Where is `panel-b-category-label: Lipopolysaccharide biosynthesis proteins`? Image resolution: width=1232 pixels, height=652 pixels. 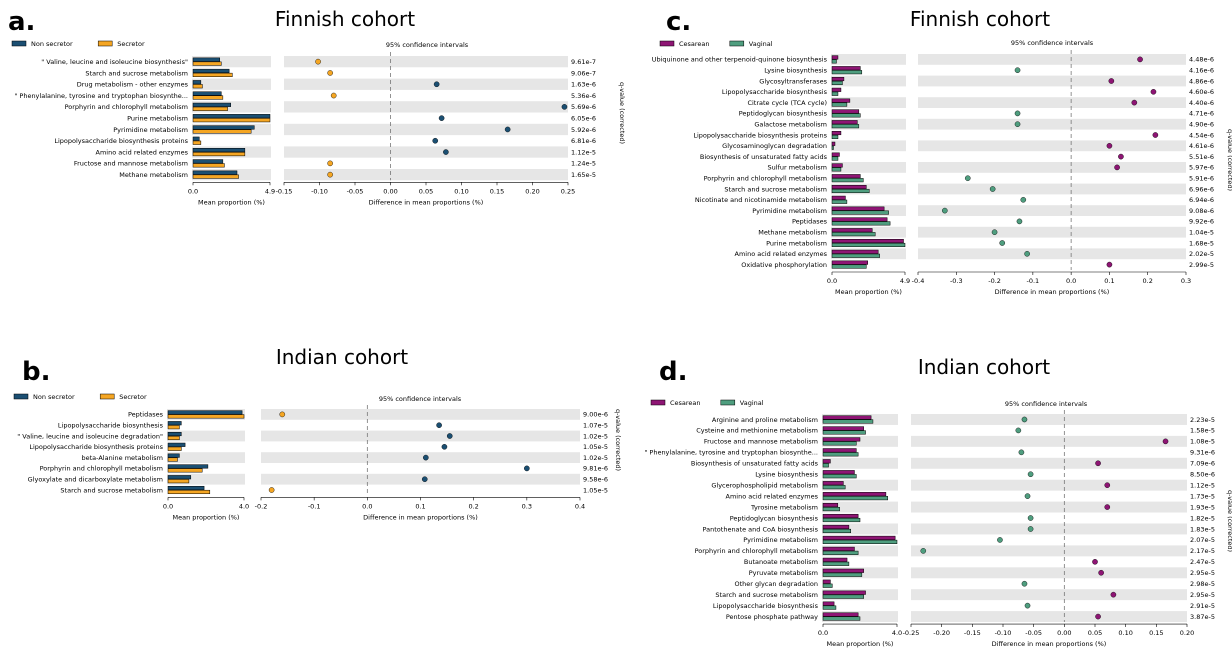
panel-b-category-label: Lipopolysaccharide biosynthesis proteins is located at coordinates (96, 447).